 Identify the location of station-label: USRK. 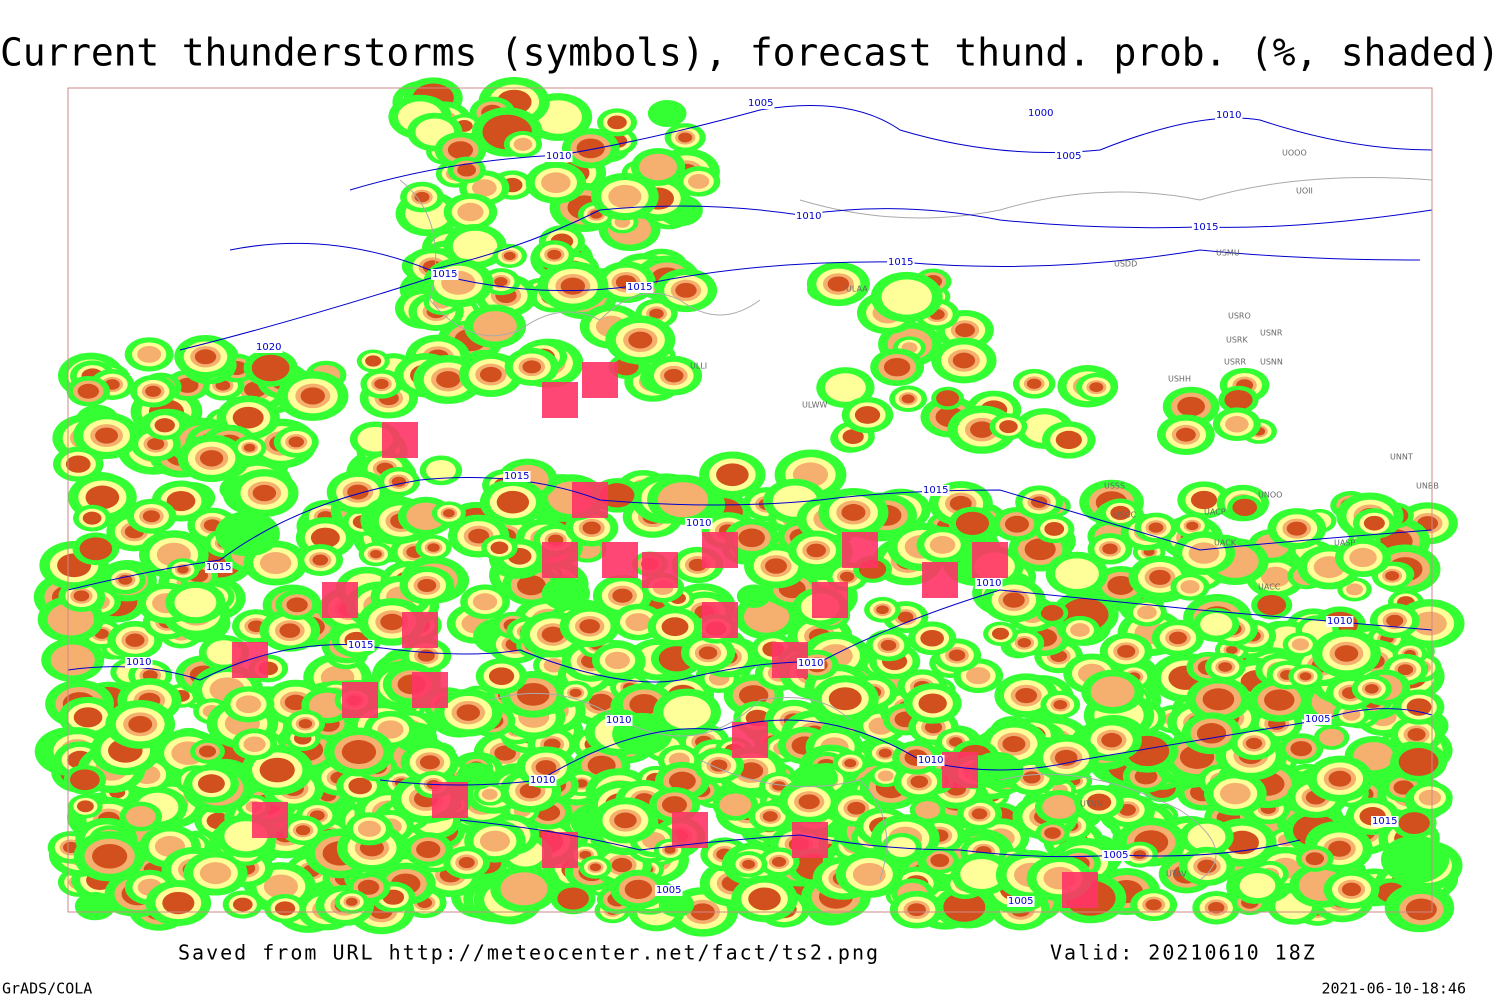
(1237, 340).